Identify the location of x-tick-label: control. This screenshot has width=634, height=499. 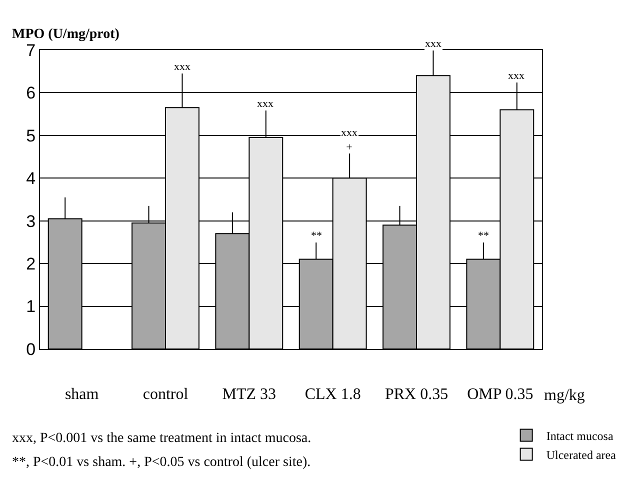
(165, 395).